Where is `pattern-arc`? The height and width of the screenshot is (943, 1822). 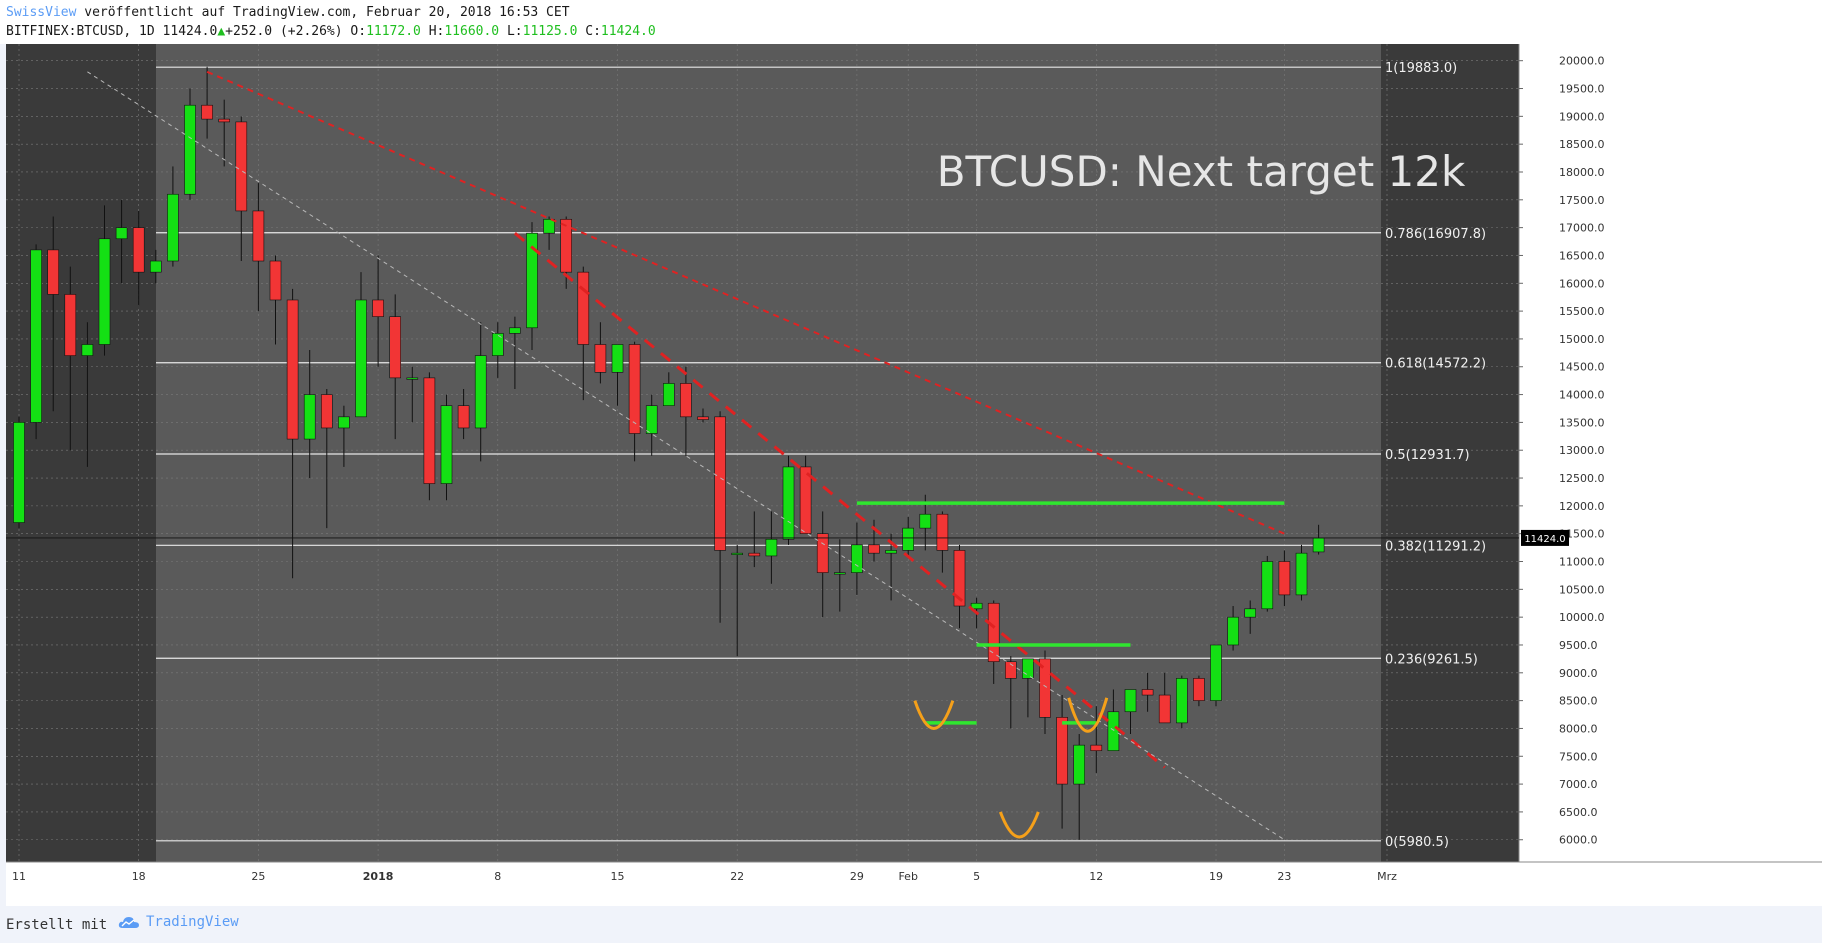
pattern-arc is located at coordinates (934, 715).